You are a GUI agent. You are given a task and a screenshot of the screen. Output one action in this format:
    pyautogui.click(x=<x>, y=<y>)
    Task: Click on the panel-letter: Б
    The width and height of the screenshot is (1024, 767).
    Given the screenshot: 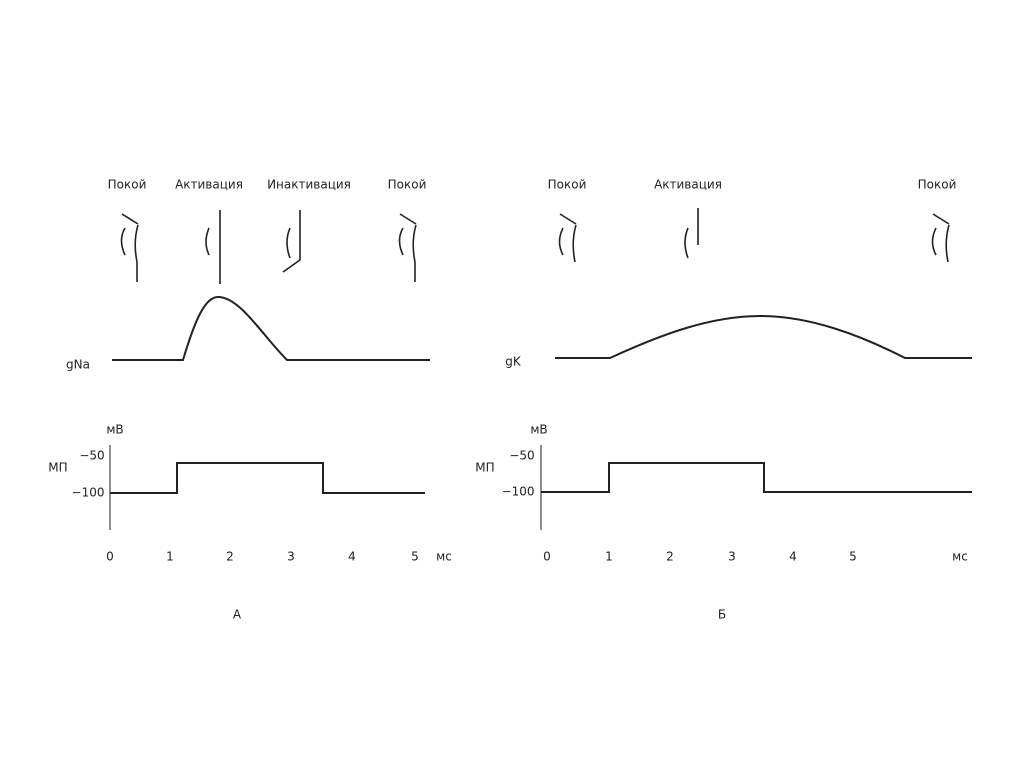 What is the action you would take?
    pyautogui.click(x=722, y=615)
    